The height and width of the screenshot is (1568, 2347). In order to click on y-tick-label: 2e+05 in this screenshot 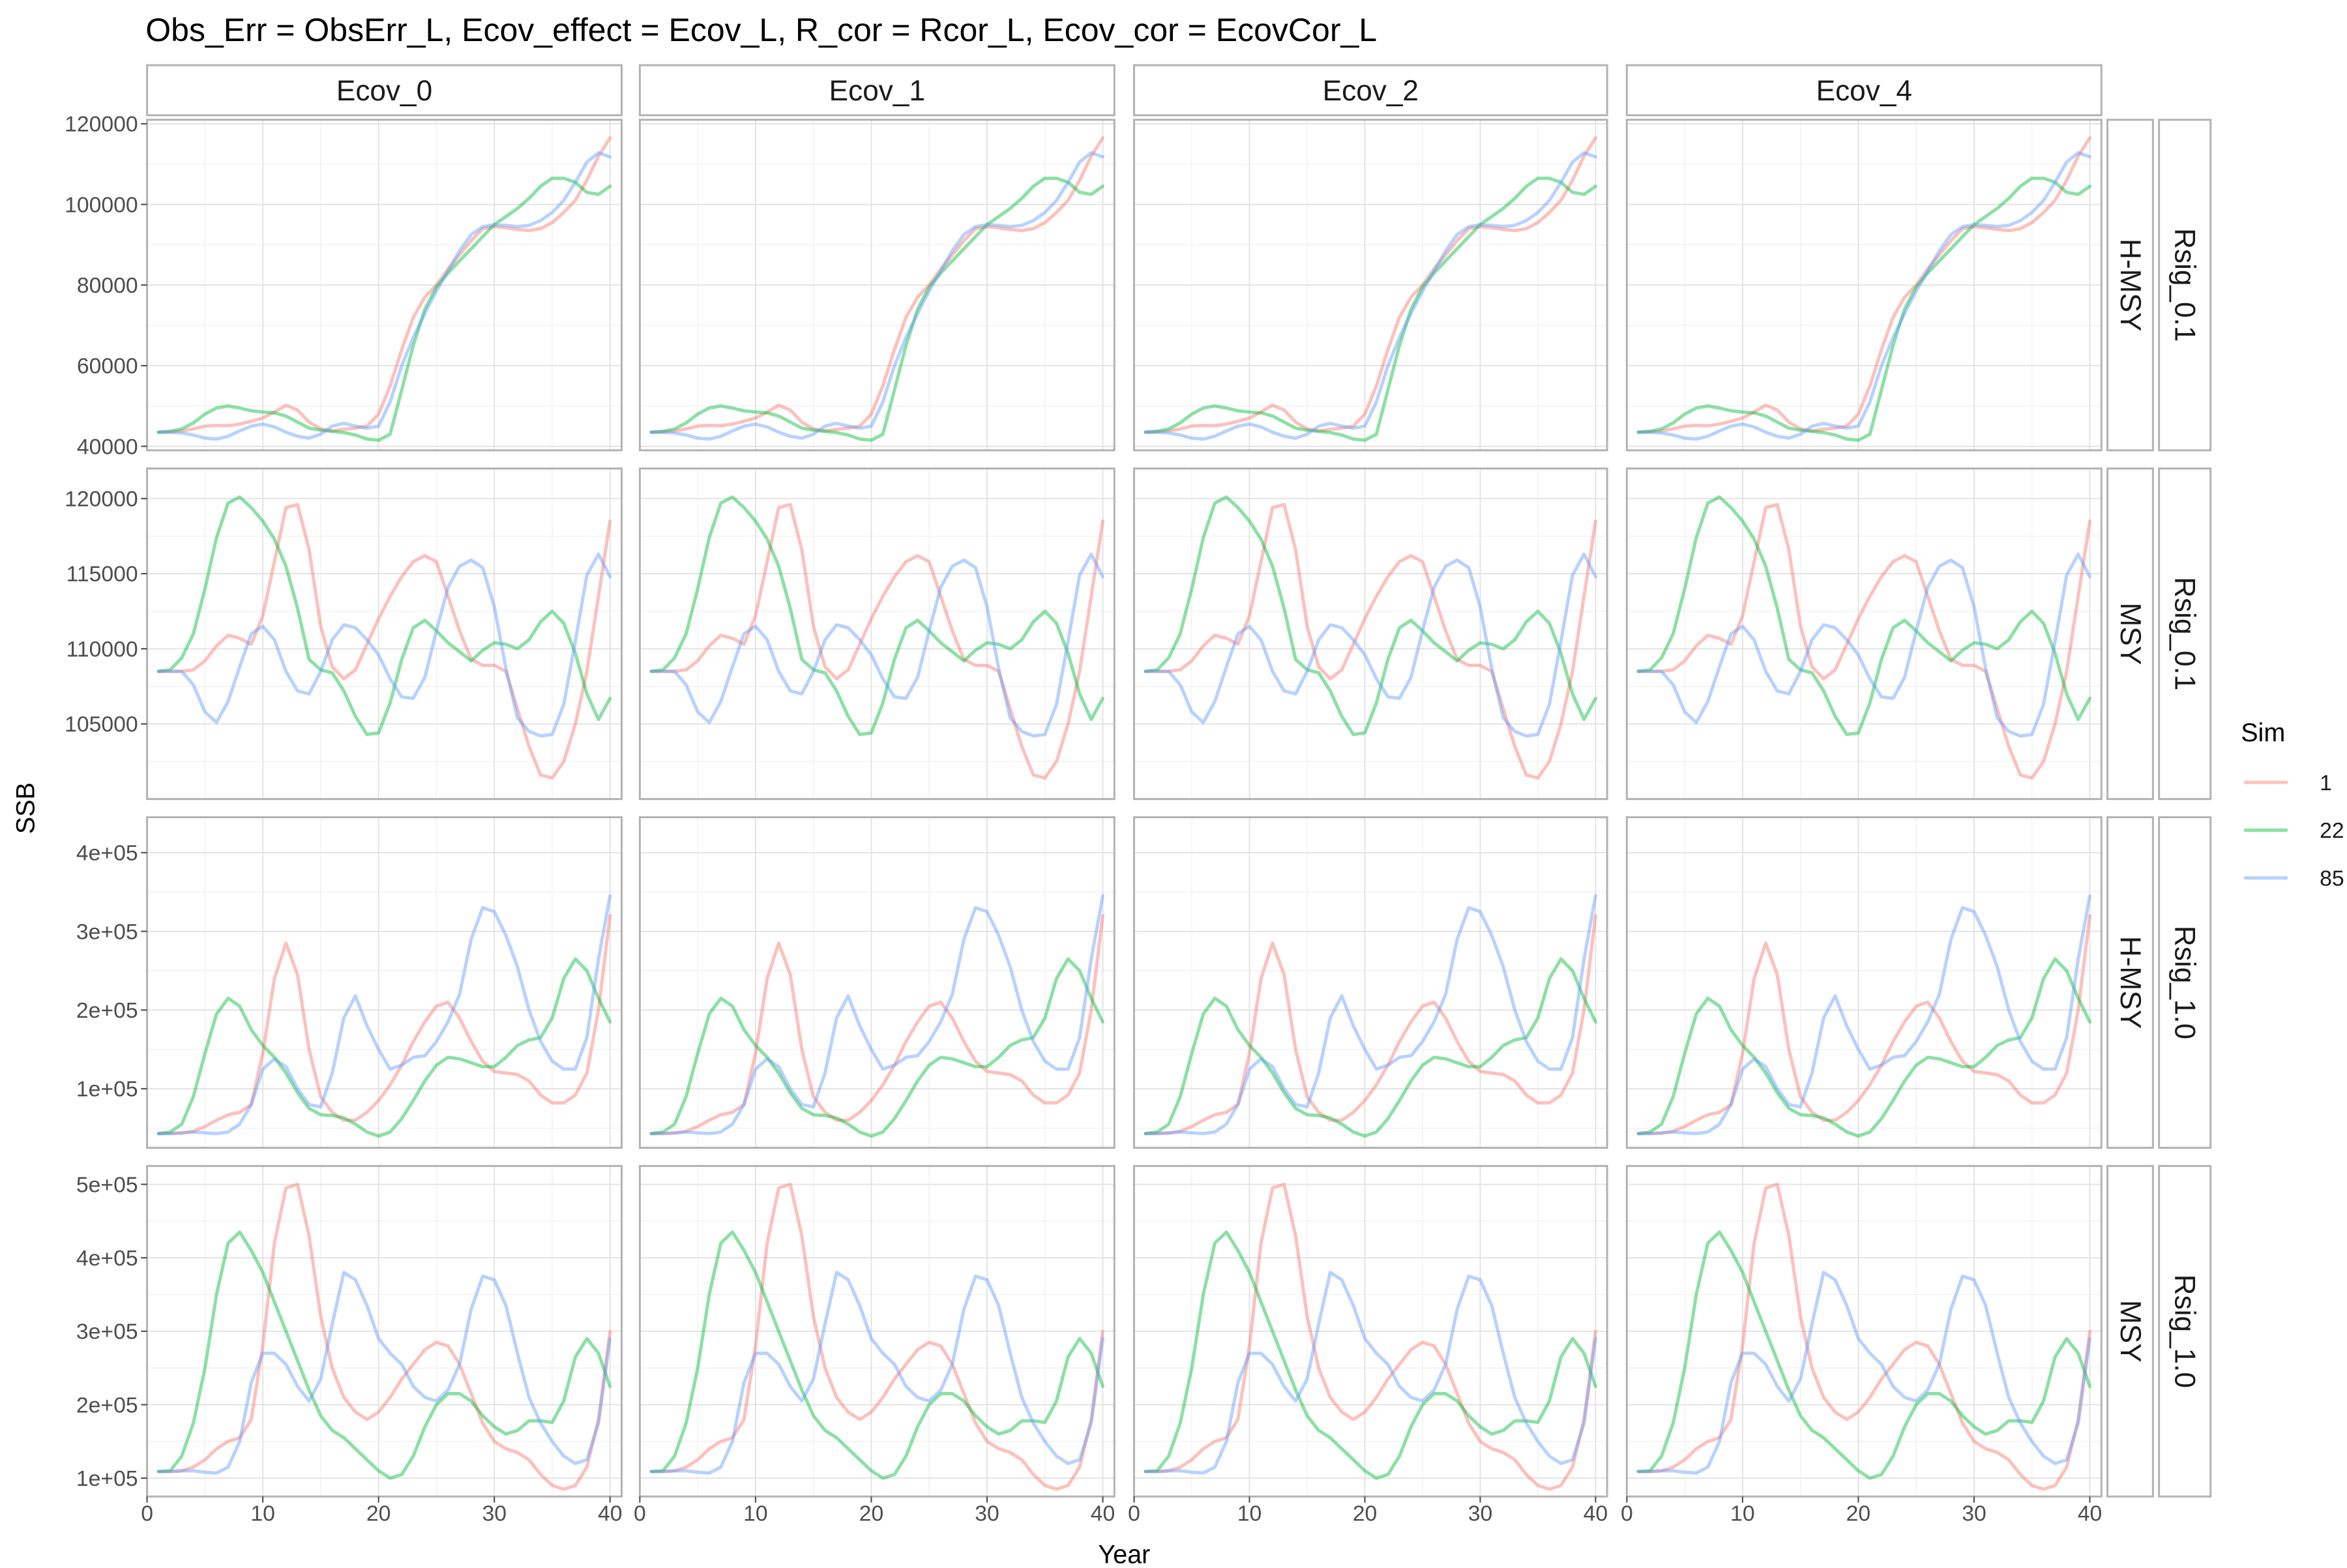, I will do `click(107, 1011)`.